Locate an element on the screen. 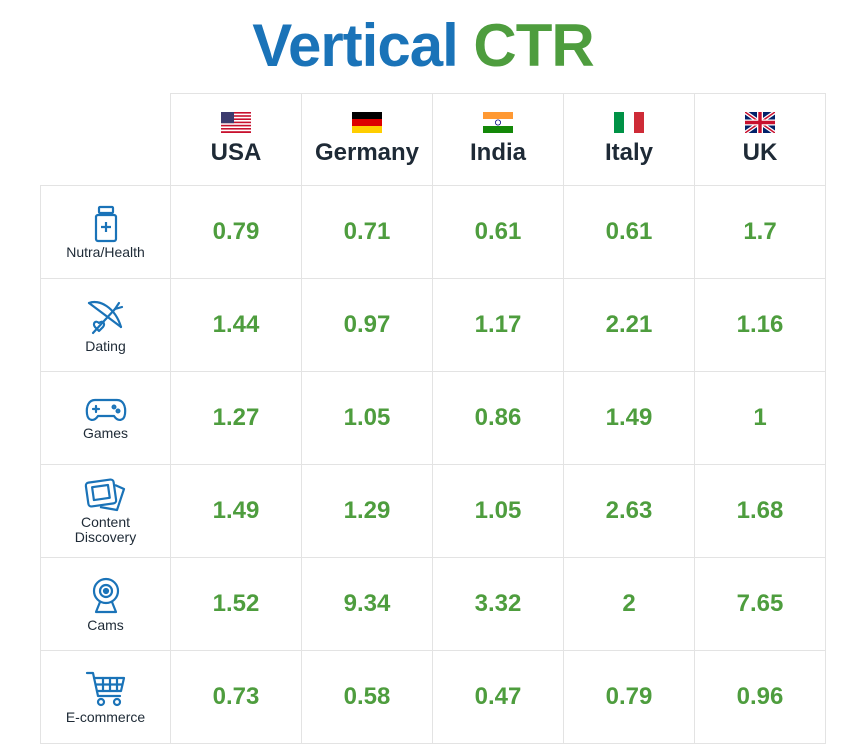 This screenshot has width=846, height=755. value-label: 1.68 is located at coordinates (760, 510).